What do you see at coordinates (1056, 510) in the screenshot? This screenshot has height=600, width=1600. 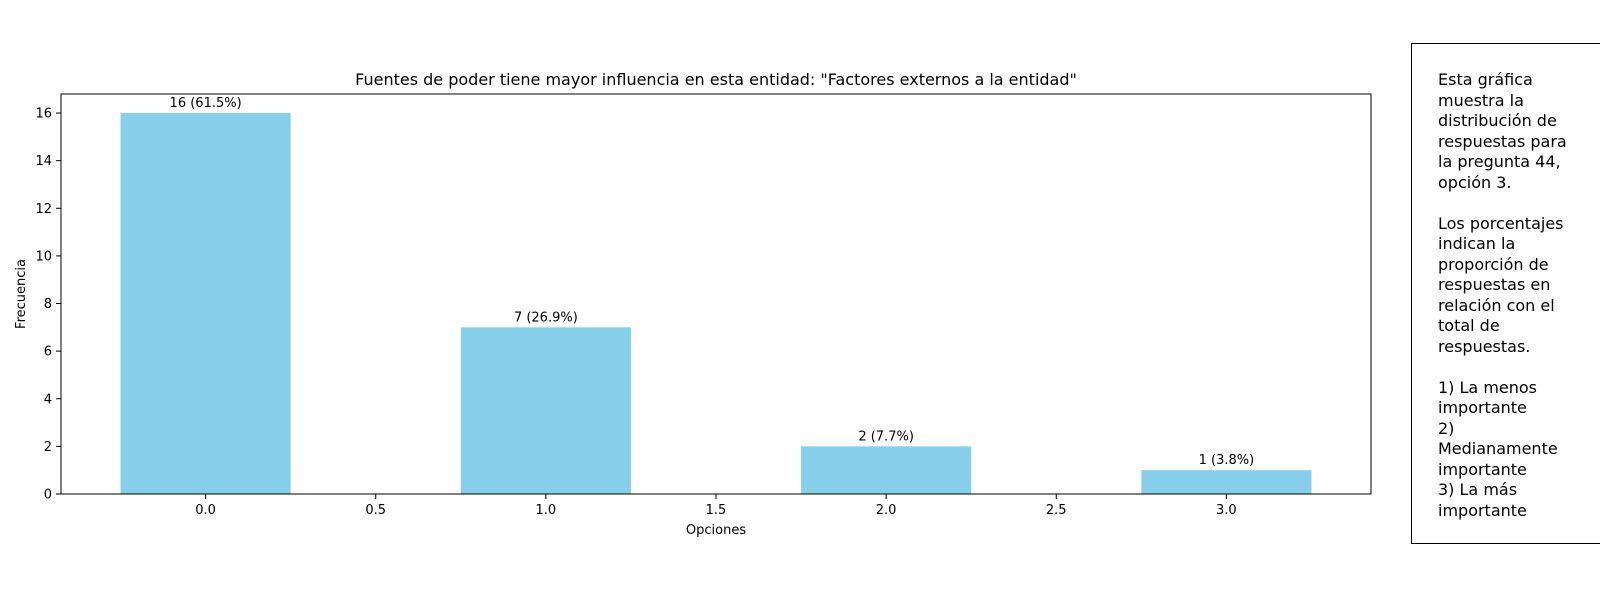 I see `x-tick-label: 2.5` at bounding box center [1056, 510].